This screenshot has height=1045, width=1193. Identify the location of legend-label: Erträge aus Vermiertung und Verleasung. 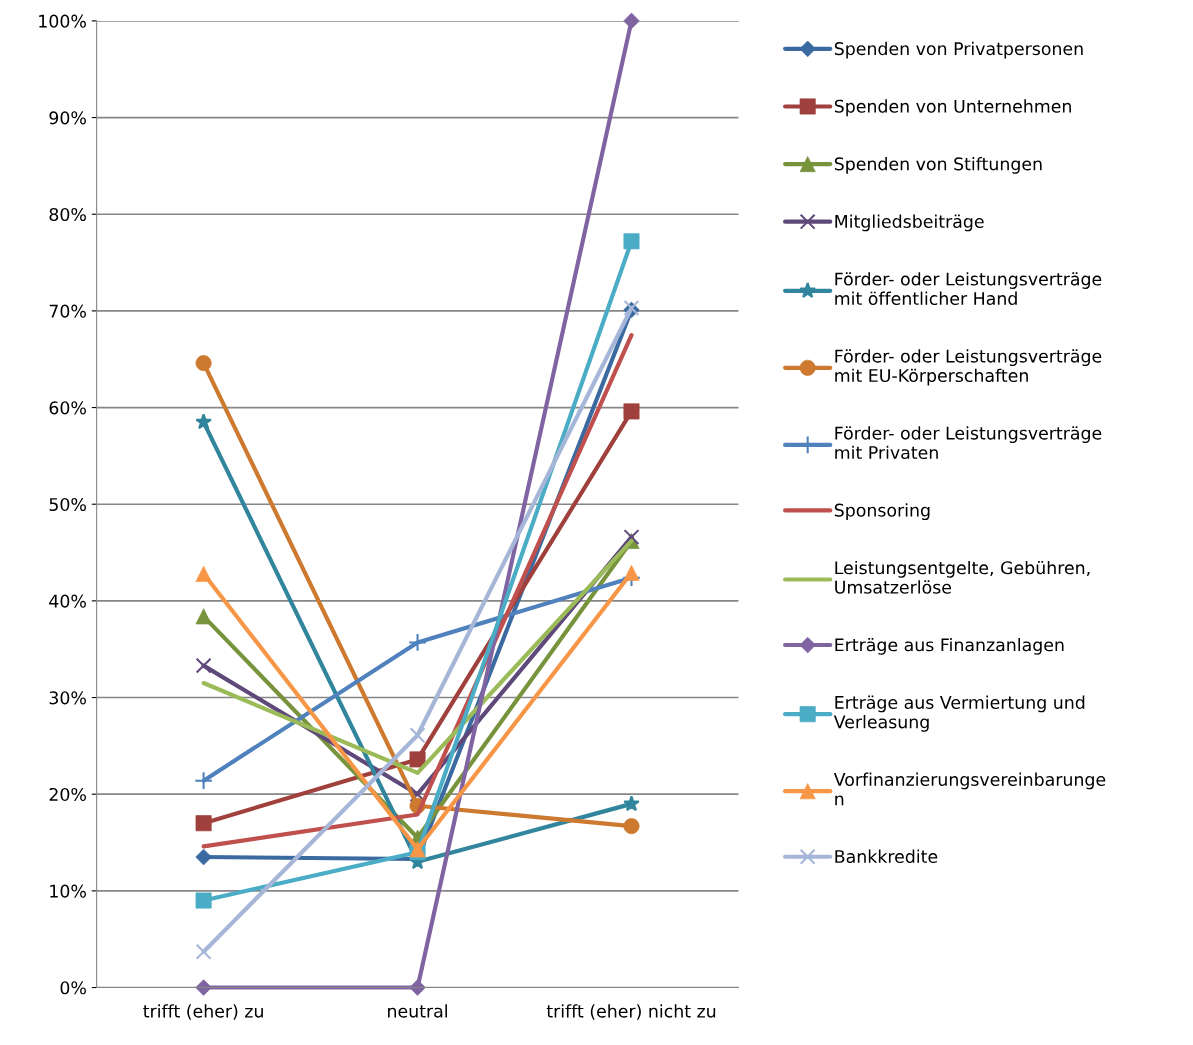
(959, 713).